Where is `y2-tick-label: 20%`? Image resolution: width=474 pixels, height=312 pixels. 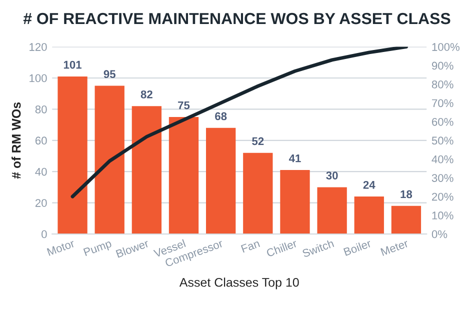 y2-tick-label: 20% is located at coordinates (443, 196).